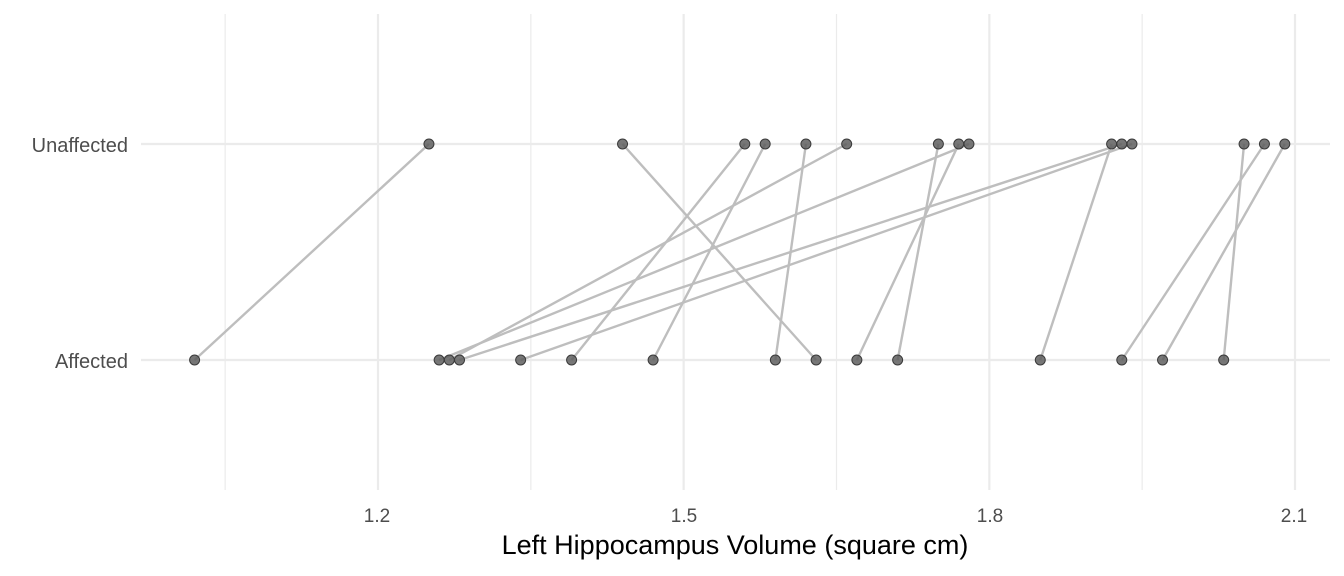 Image resolution: width=1344 pixels, height=576 pixels. Describe the element at coordinates (91, 362) in the screenshot. I see `y-category-label-affected: Affected` at that location.